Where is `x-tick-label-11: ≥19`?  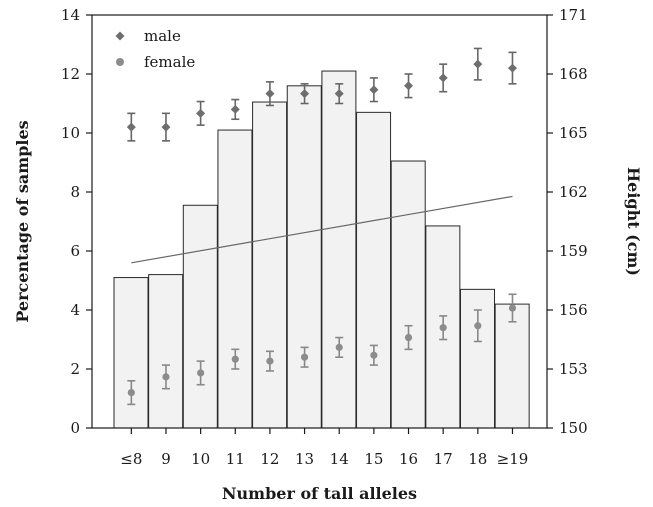 x-tick-label-11: ≥19 is located at coordinates (513, 459).